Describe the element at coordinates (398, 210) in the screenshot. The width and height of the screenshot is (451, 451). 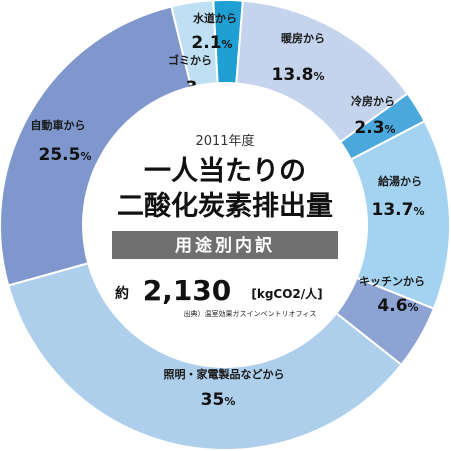
I see `slice-value-label: 13.7%` at that location.